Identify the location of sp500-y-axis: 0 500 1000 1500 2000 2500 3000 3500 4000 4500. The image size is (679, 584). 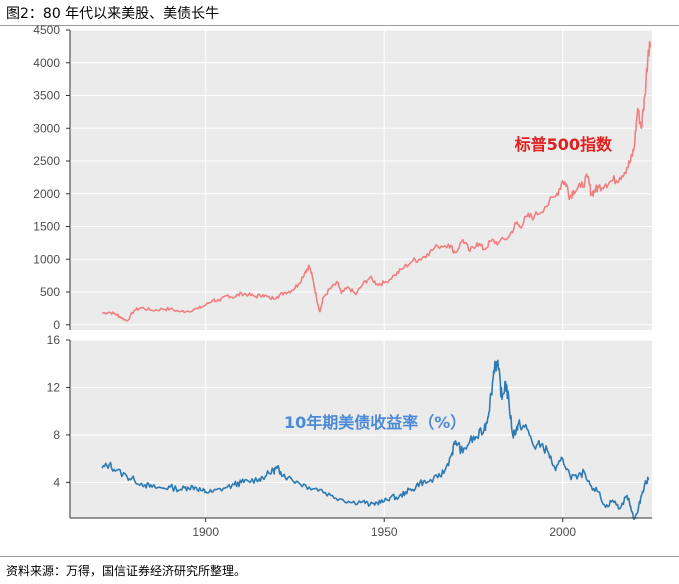
(52, 177).